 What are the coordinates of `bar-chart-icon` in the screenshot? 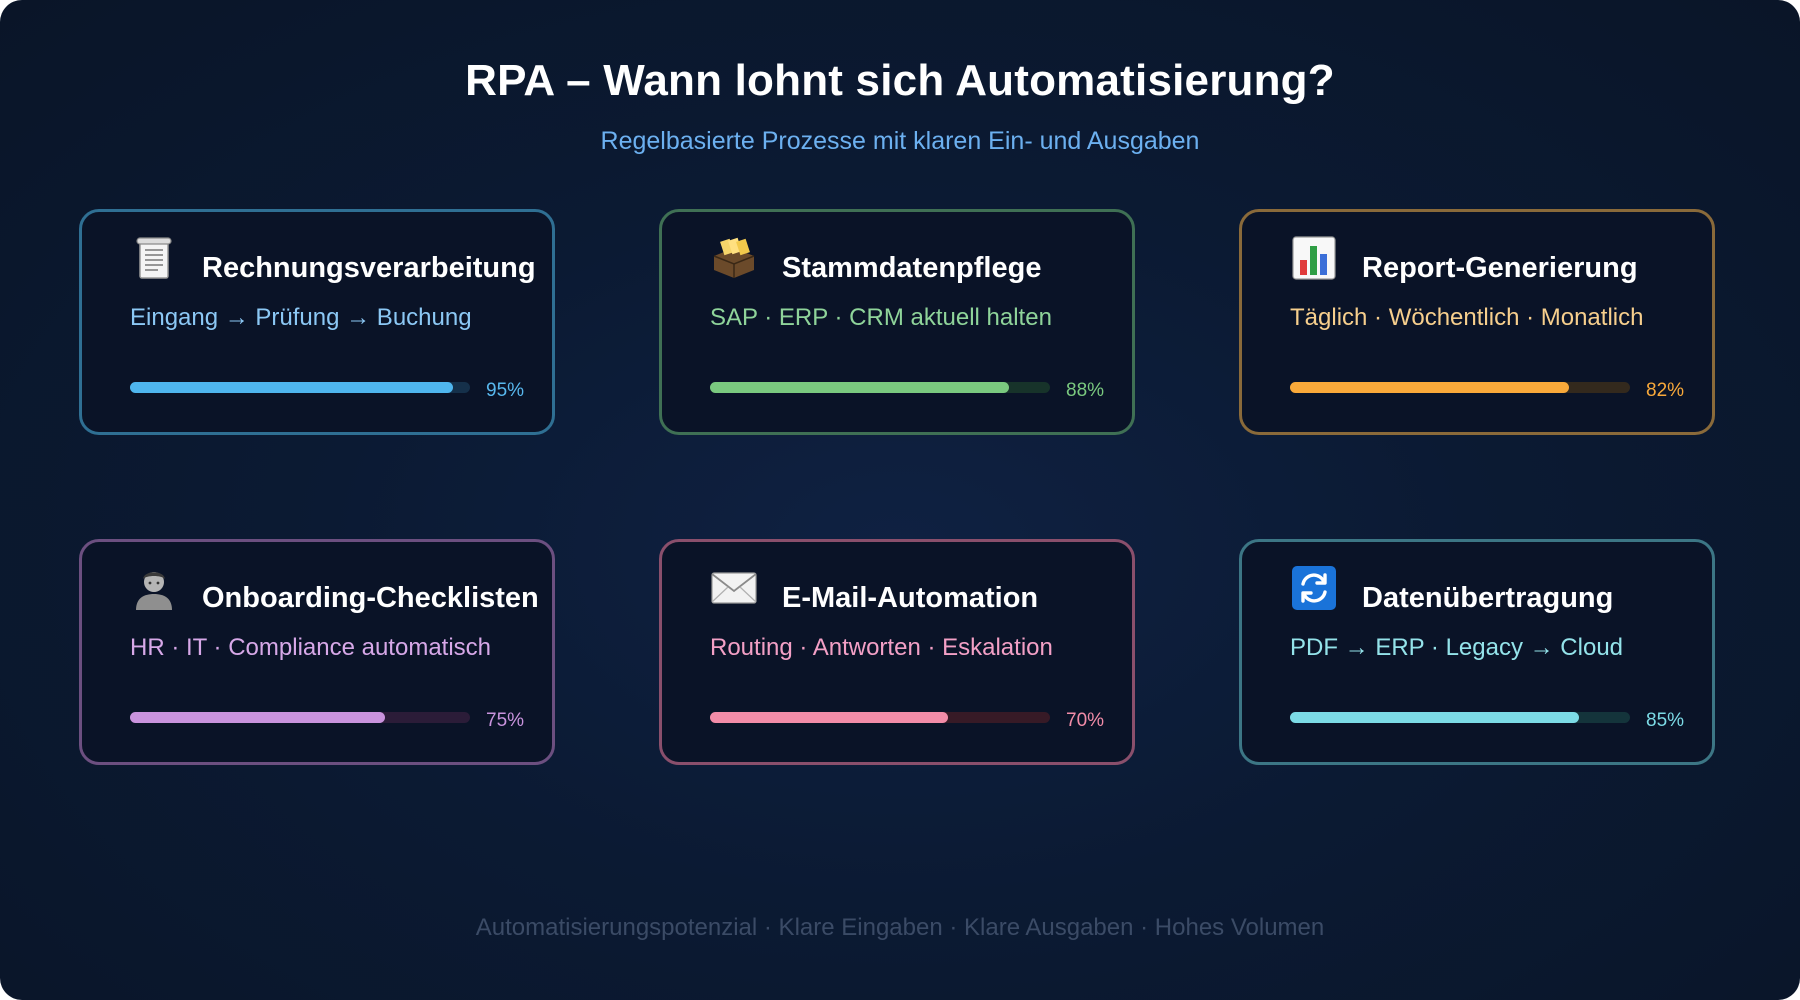 It's located at (1314, 258).